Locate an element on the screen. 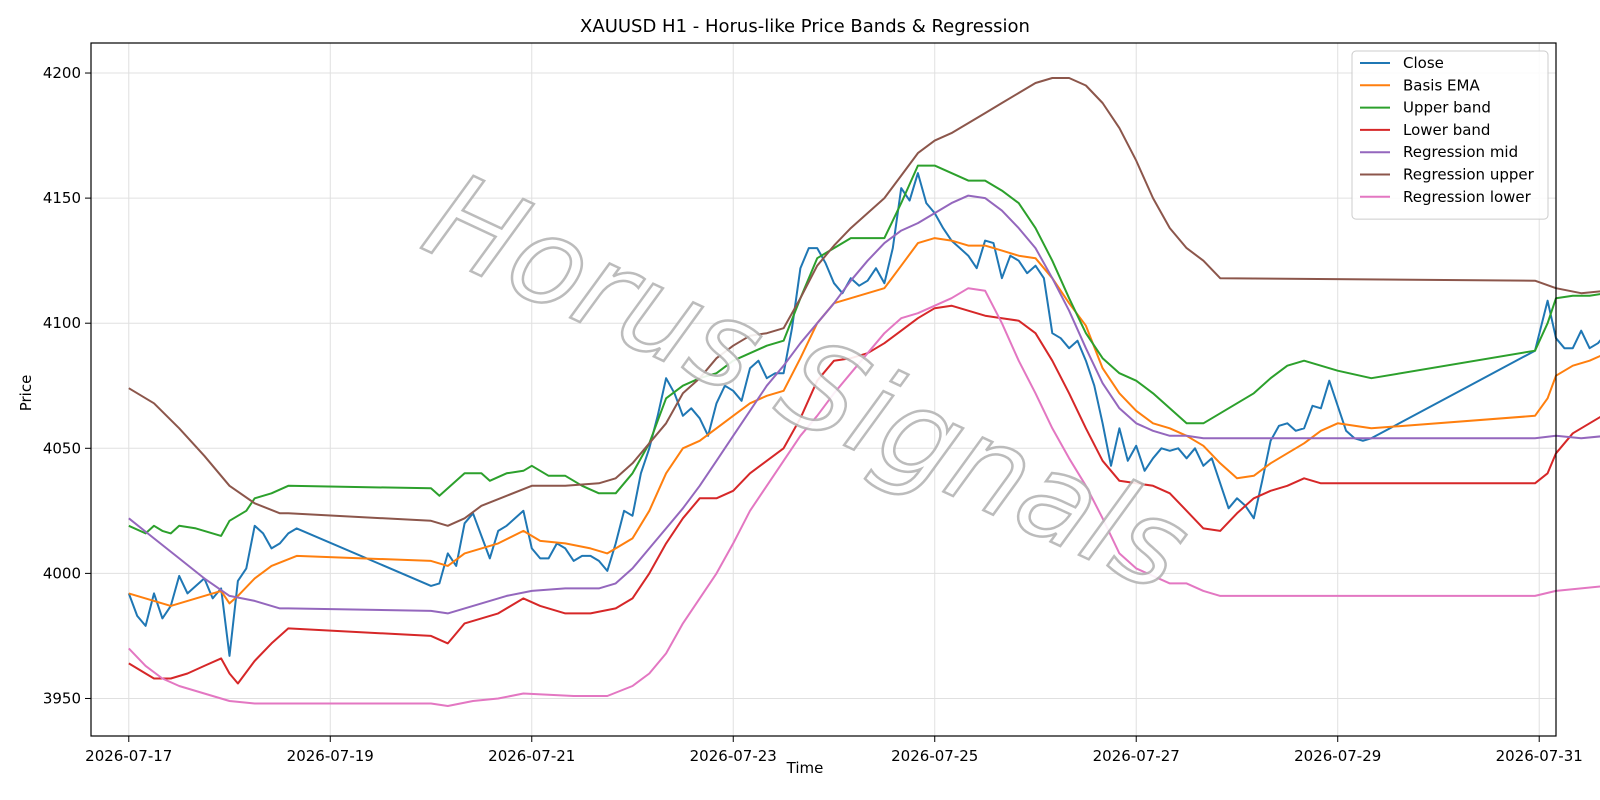 Image resolution: width=1600 pixels, height=800 pixels. y-tick-label: 4200 is located at coordinates (62, 73).